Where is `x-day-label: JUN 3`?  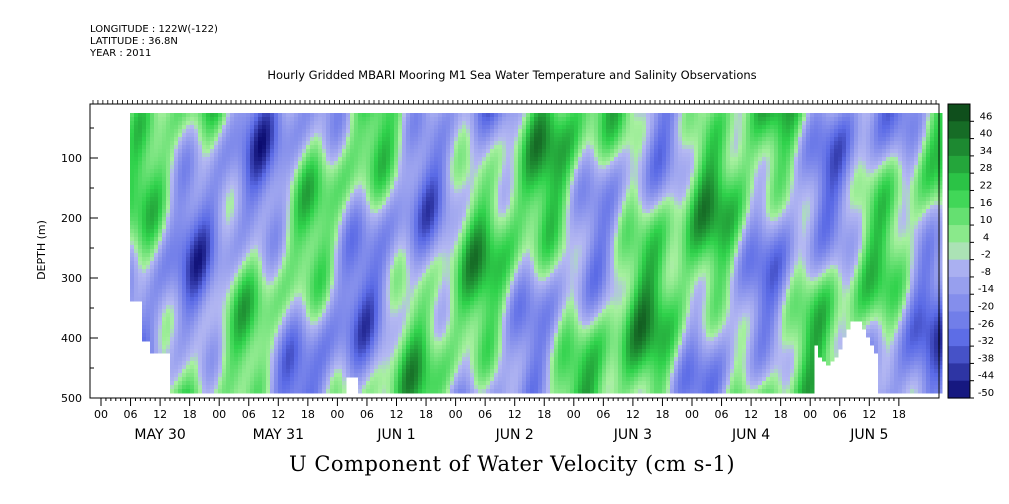
x-day-label: JUN 3 is located at coordinates (632, 435).